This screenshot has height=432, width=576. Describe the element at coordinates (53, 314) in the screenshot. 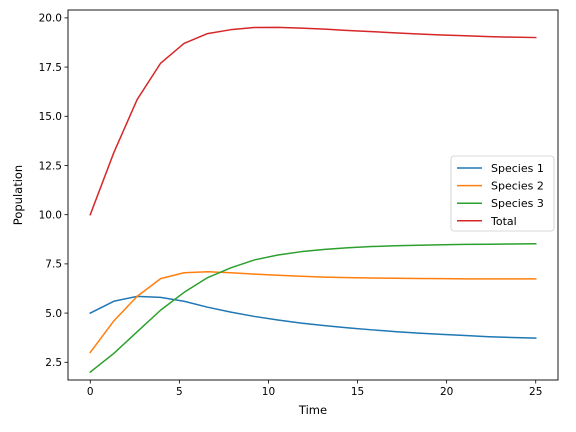

I see `y-tick-label: 5.0` at that location.